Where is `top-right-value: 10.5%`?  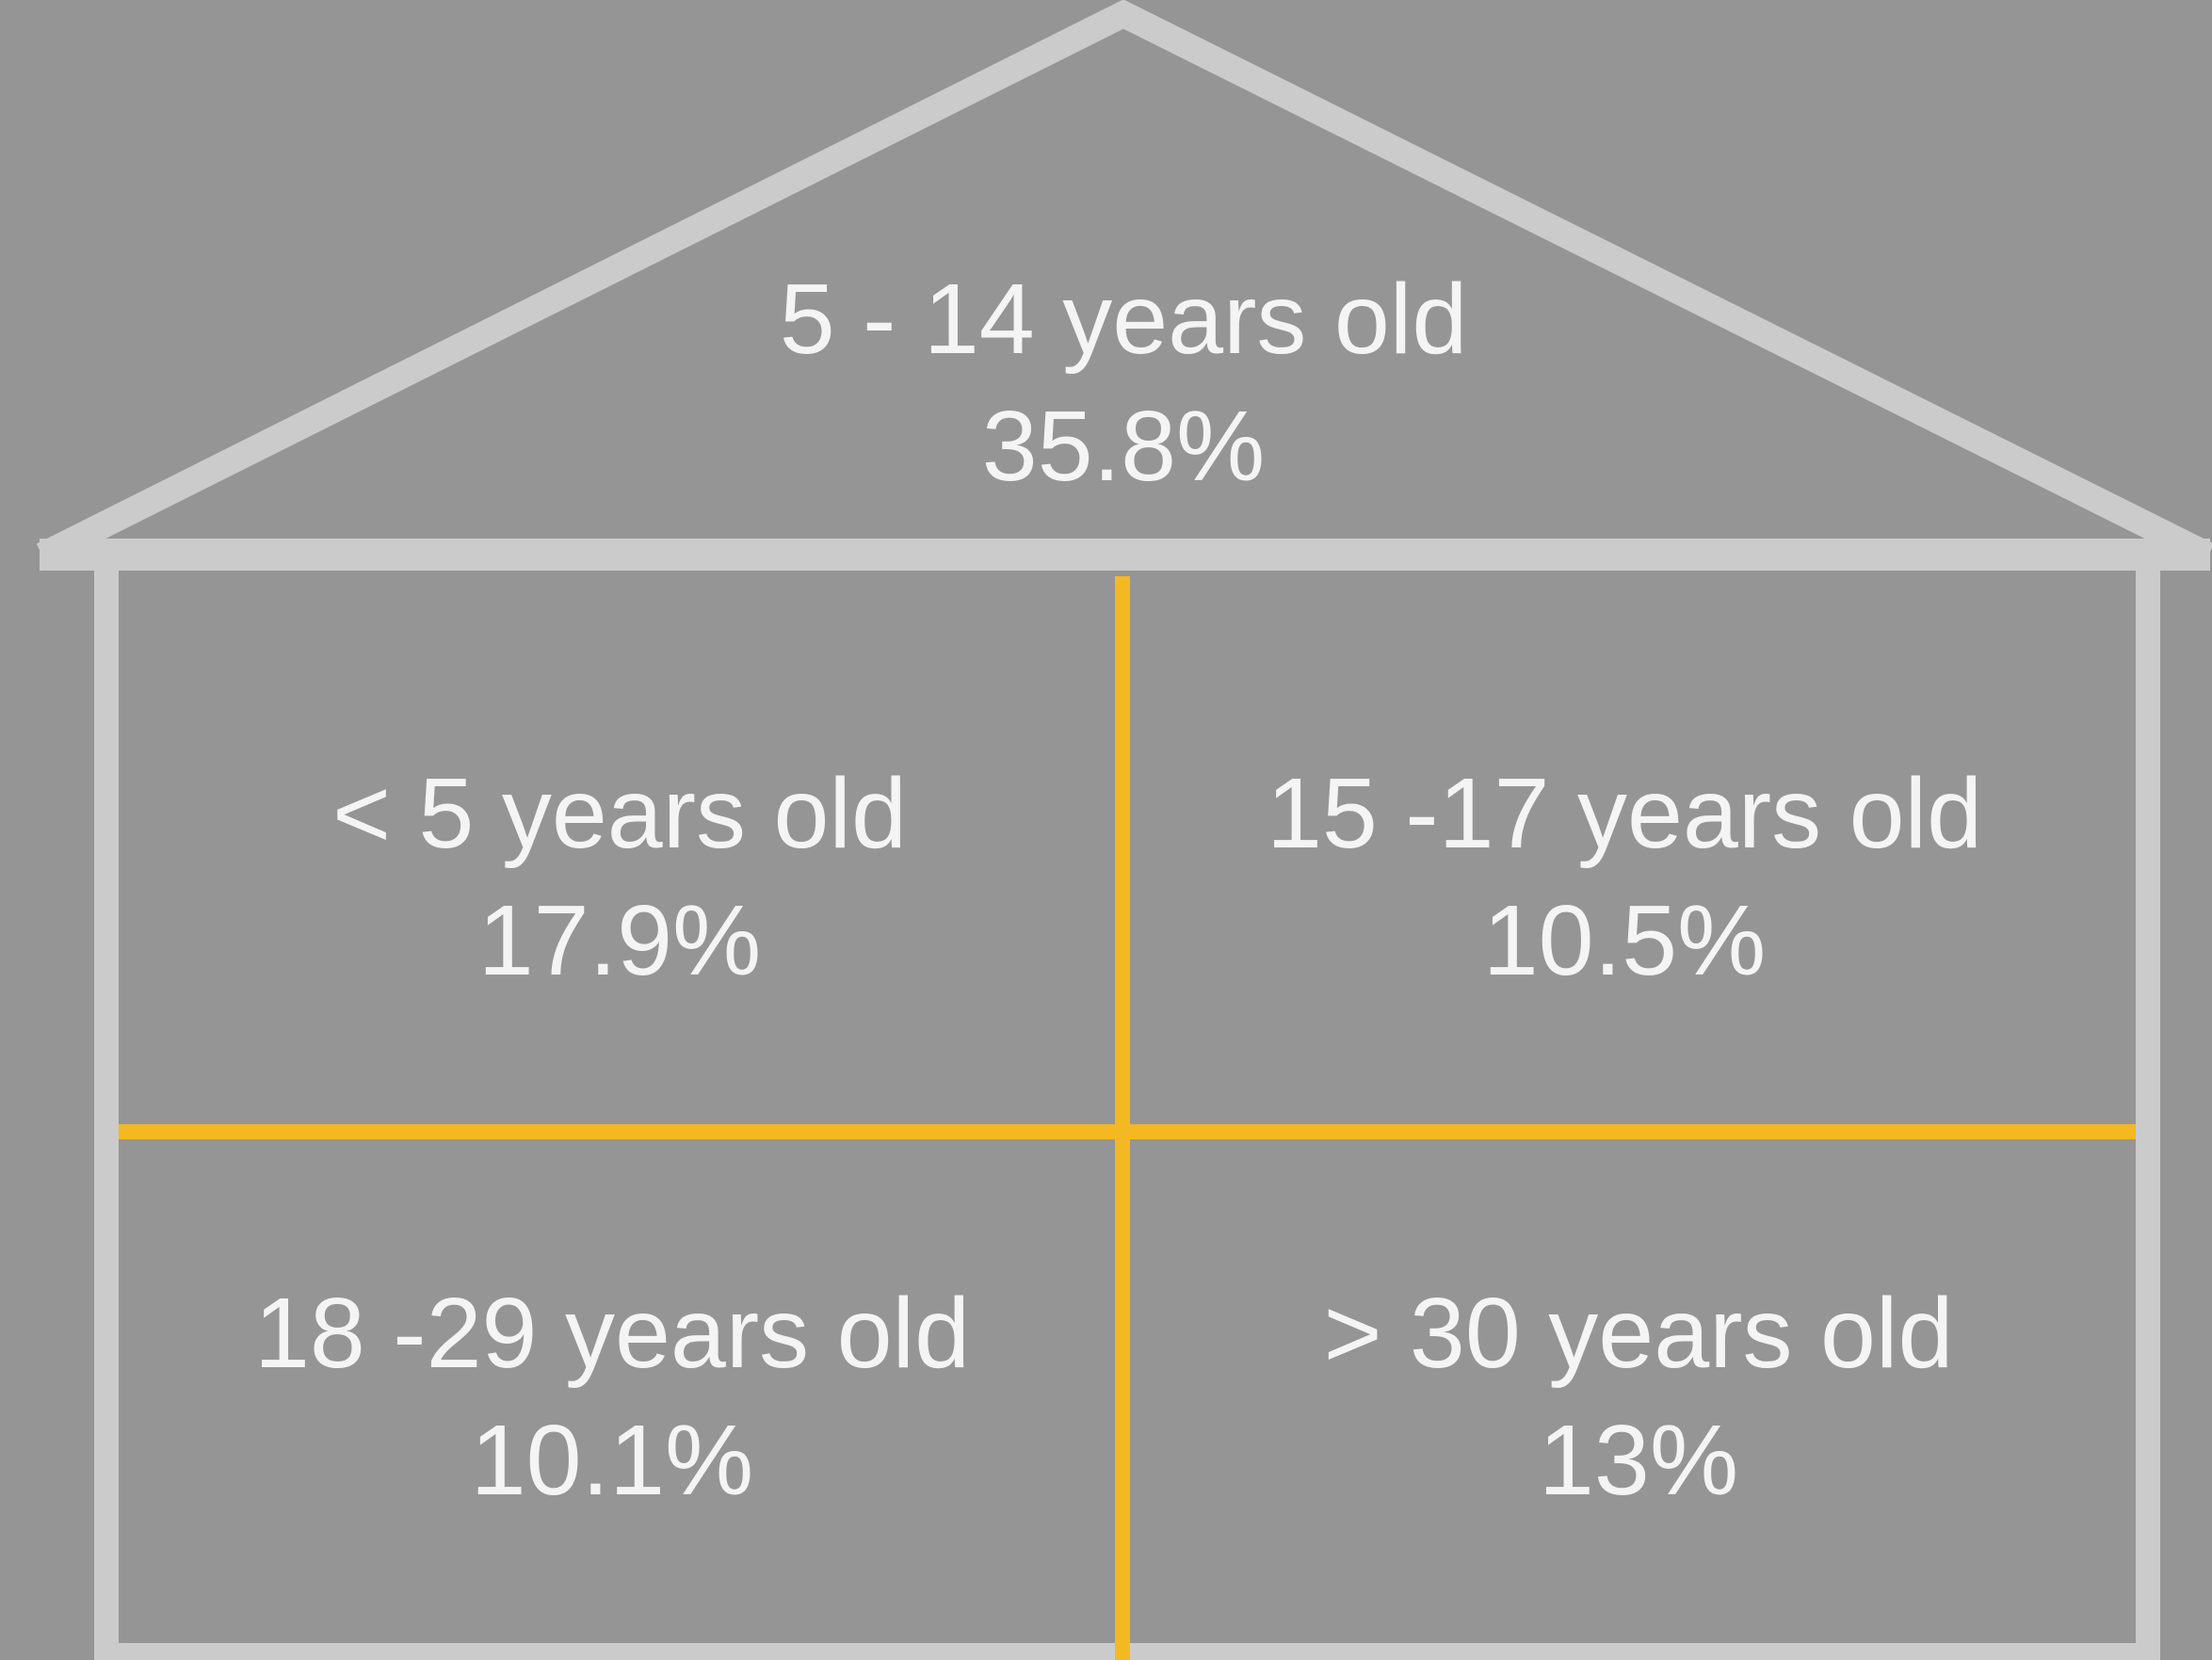 top-right-value: 10.5% is located at coordinates (1625, 940).